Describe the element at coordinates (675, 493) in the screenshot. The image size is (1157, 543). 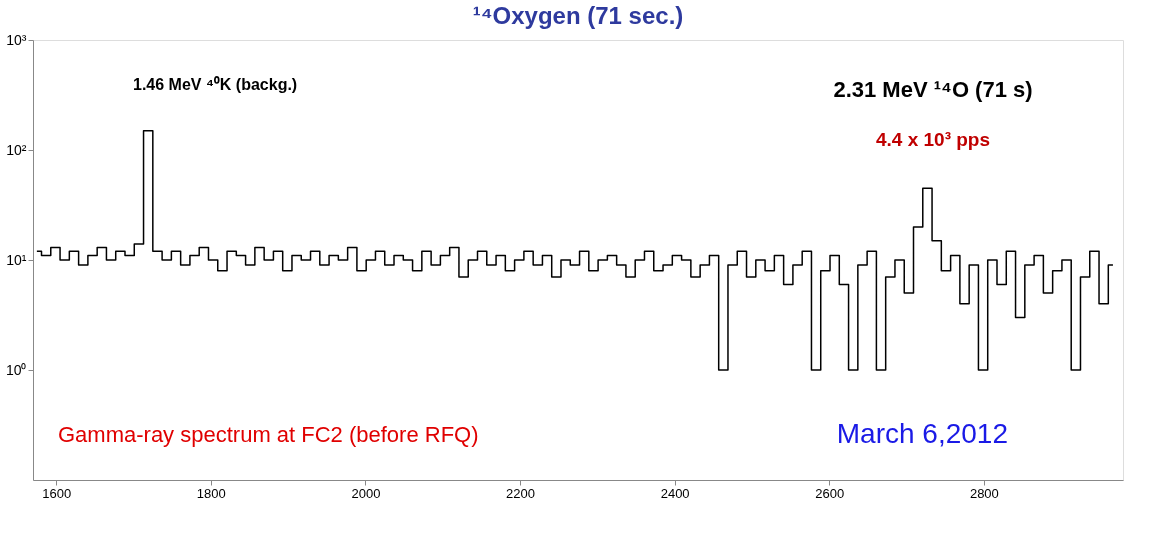
I see `x-tick-label: 2400` at that location.